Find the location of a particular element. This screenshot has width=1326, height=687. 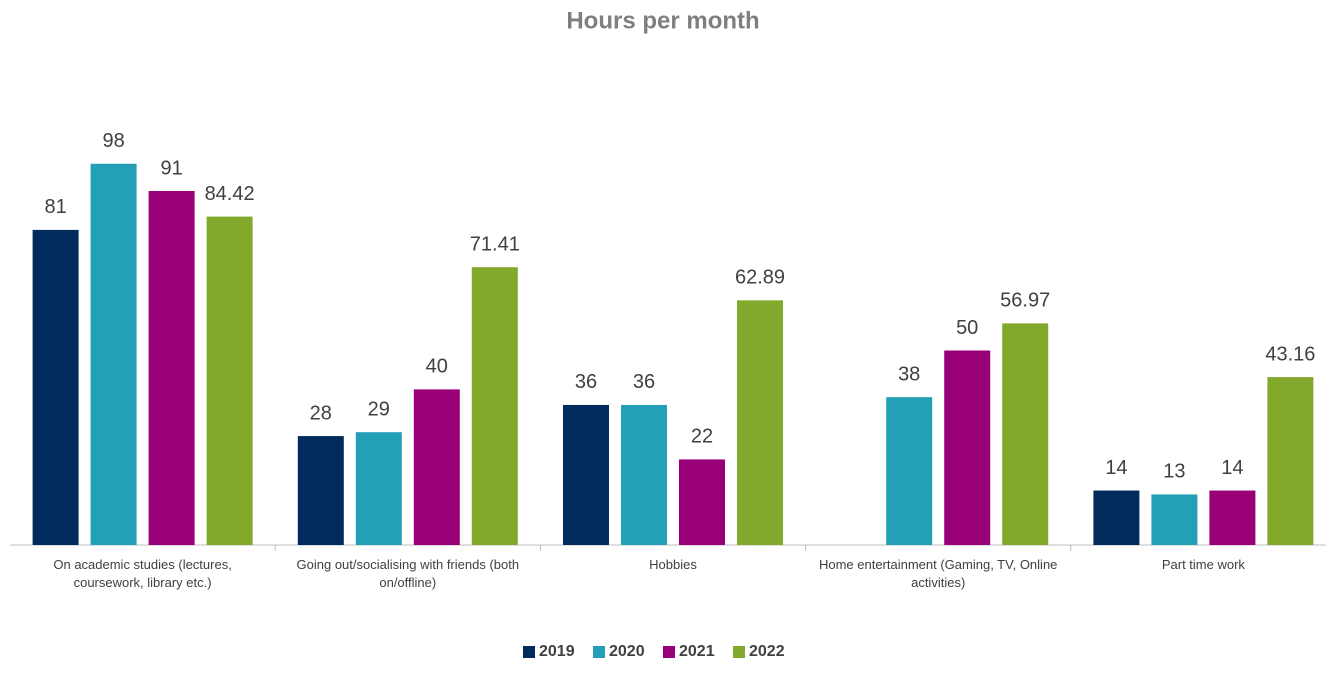

data-label: 91 is located at coordinates (171, 168).